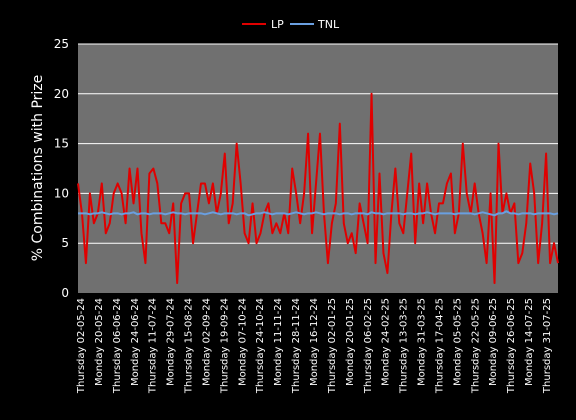  Describe the element at coordinates (153, 346) in the screenshot. I see `x-tick-label: Thursday 11-07-24` at that location.